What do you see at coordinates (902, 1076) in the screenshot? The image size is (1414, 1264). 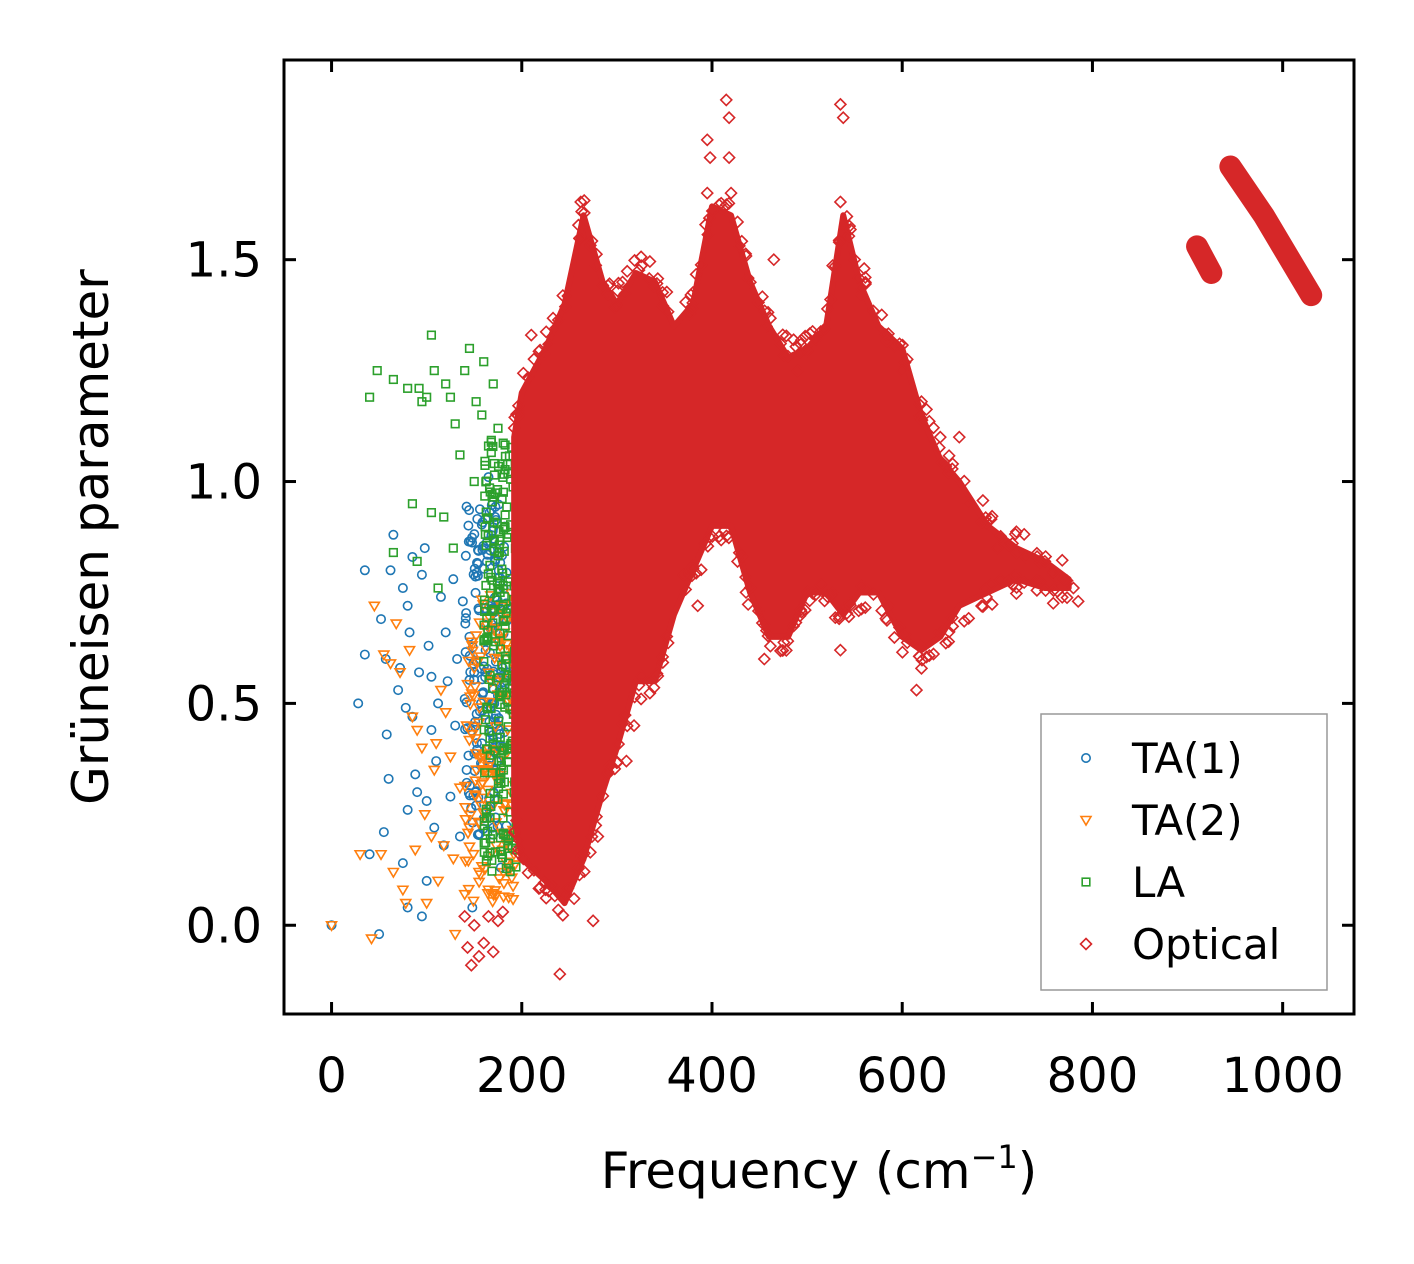 I see `x-tick-label: 600` at bounding box center [902, 1076].